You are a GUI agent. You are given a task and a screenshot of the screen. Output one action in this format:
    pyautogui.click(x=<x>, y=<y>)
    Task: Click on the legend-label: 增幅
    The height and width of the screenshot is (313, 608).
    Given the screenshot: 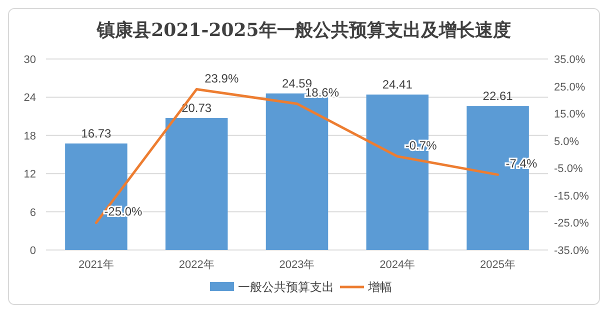 What is the action you would take?
    pyautogui.click(x=379, y=287)
    